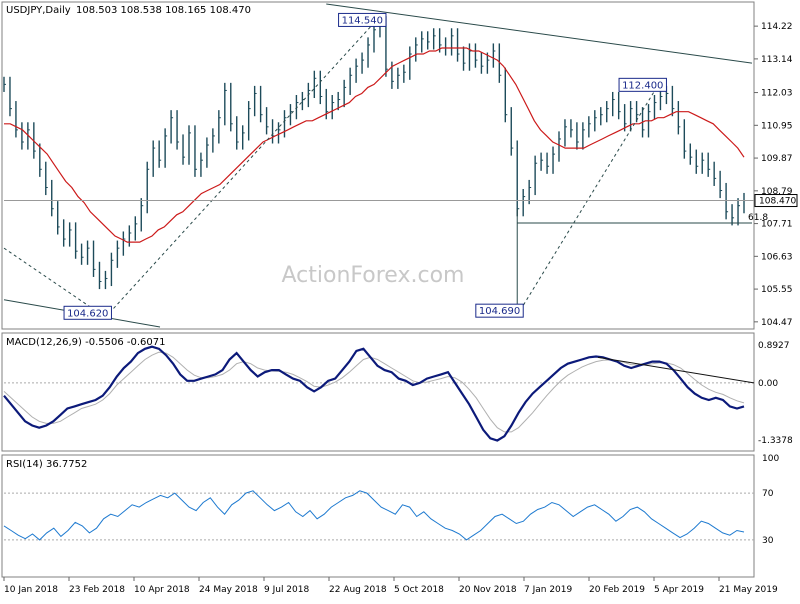 The width and height of the screenshot is (800, 604). I want to click on macd-signal-line, so click(374, 392).